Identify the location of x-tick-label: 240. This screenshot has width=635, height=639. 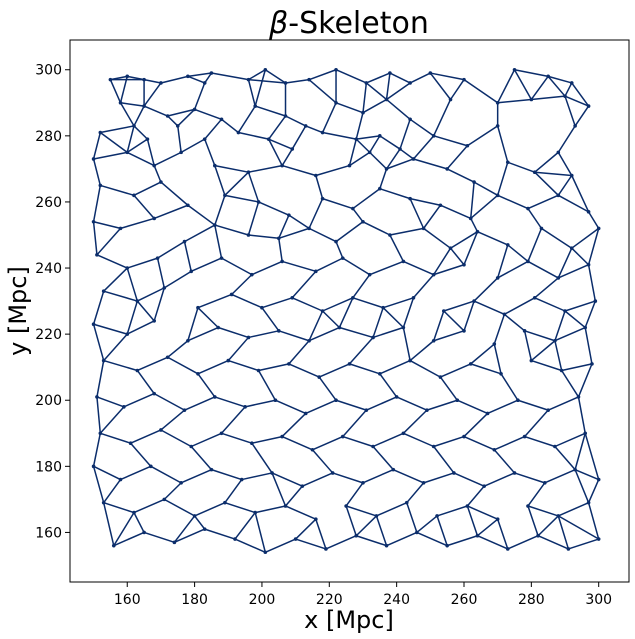
(396, 600).